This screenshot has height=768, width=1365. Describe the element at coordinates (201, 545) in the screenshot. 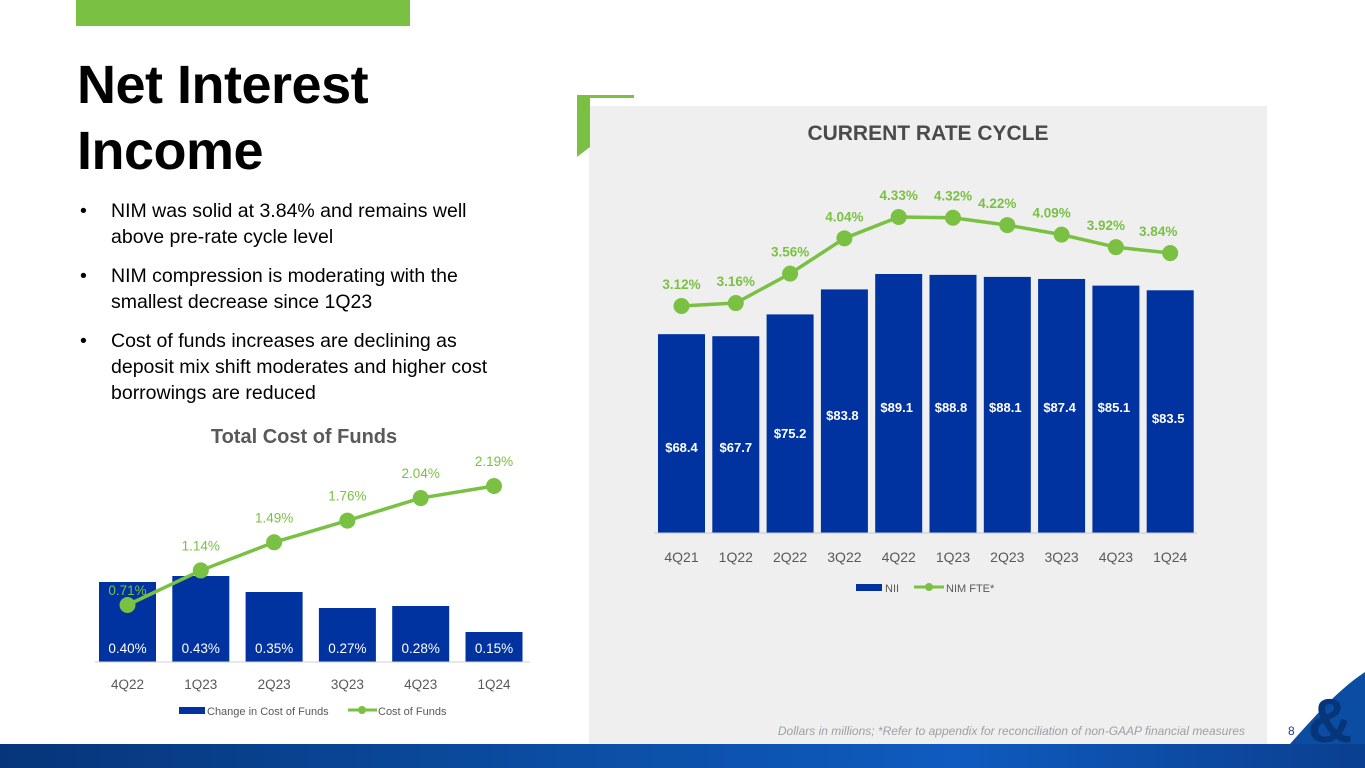

I see `cof-point-label: 1.14%` at that location.